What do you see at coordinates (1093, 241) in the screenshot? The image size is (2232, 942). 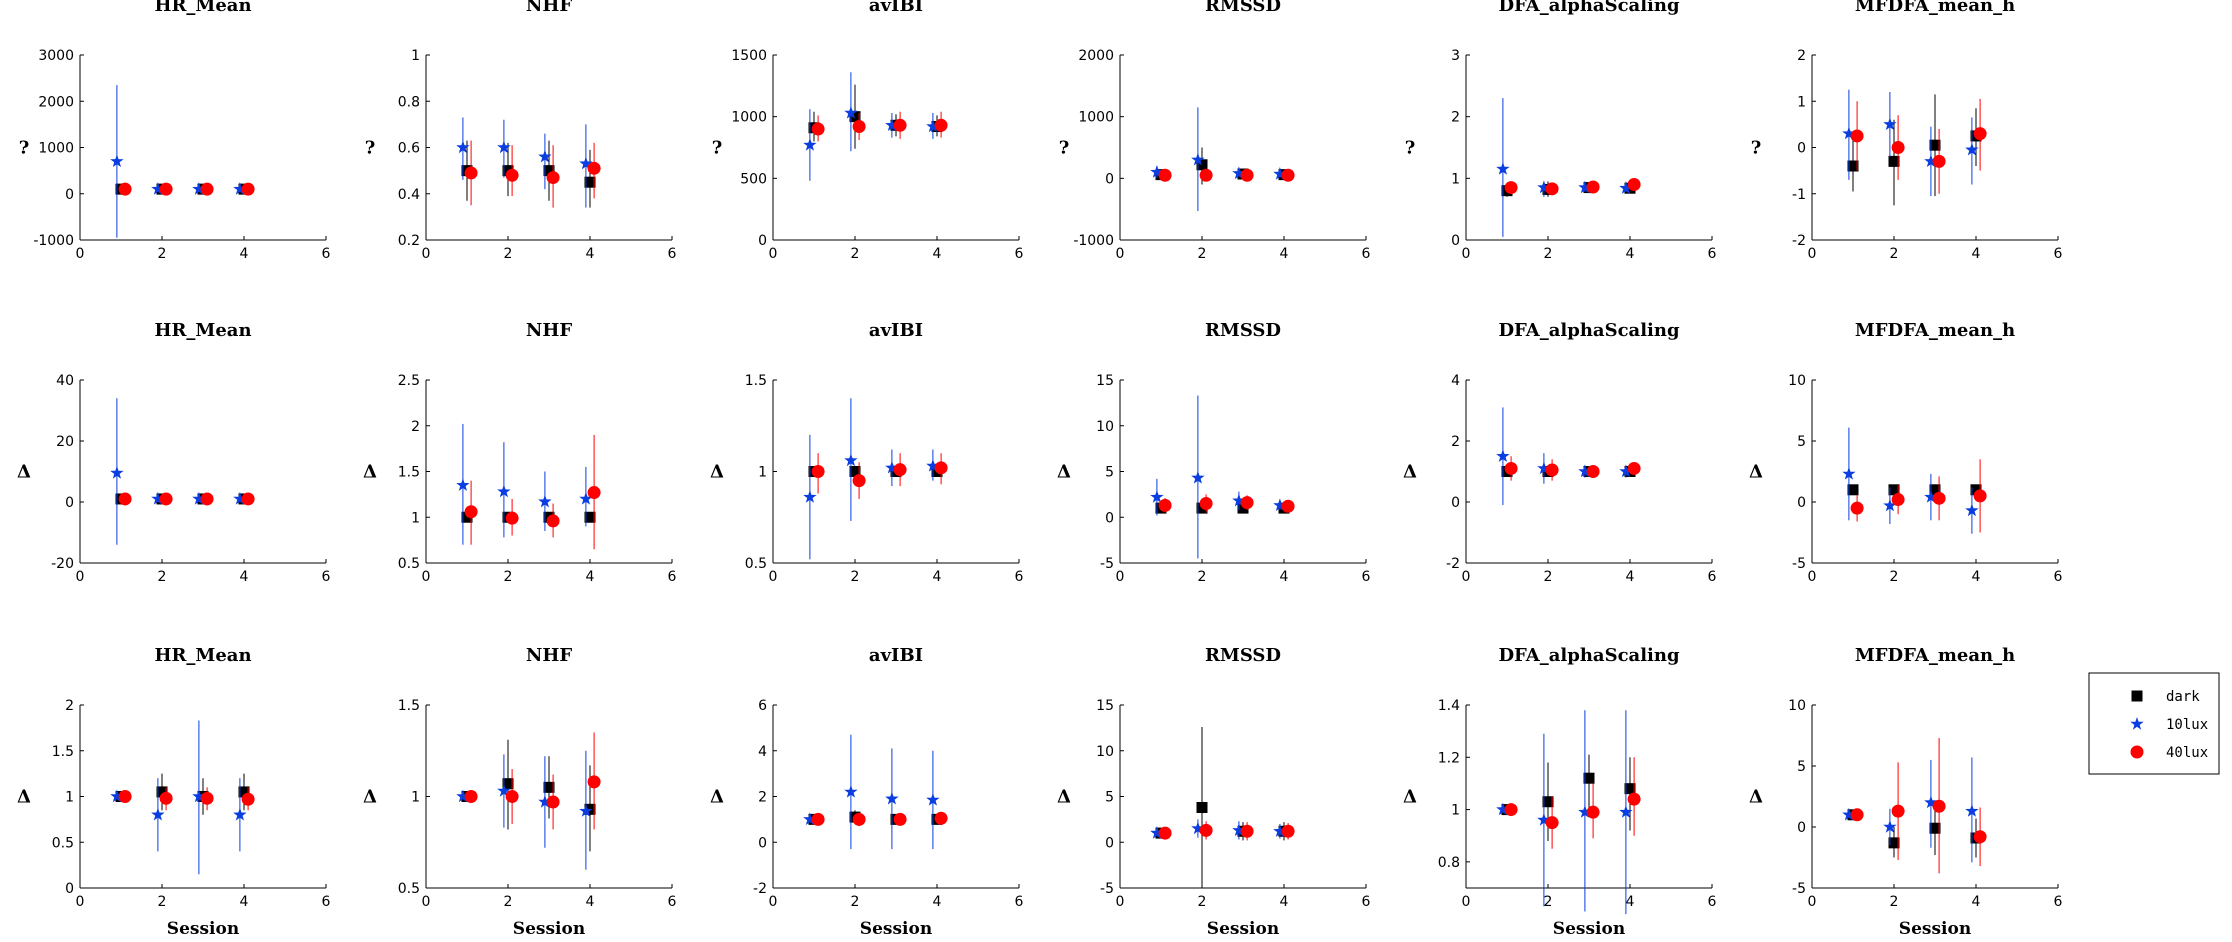 I see `y-tick-label: -1000` at bounding box center [1093, 241].